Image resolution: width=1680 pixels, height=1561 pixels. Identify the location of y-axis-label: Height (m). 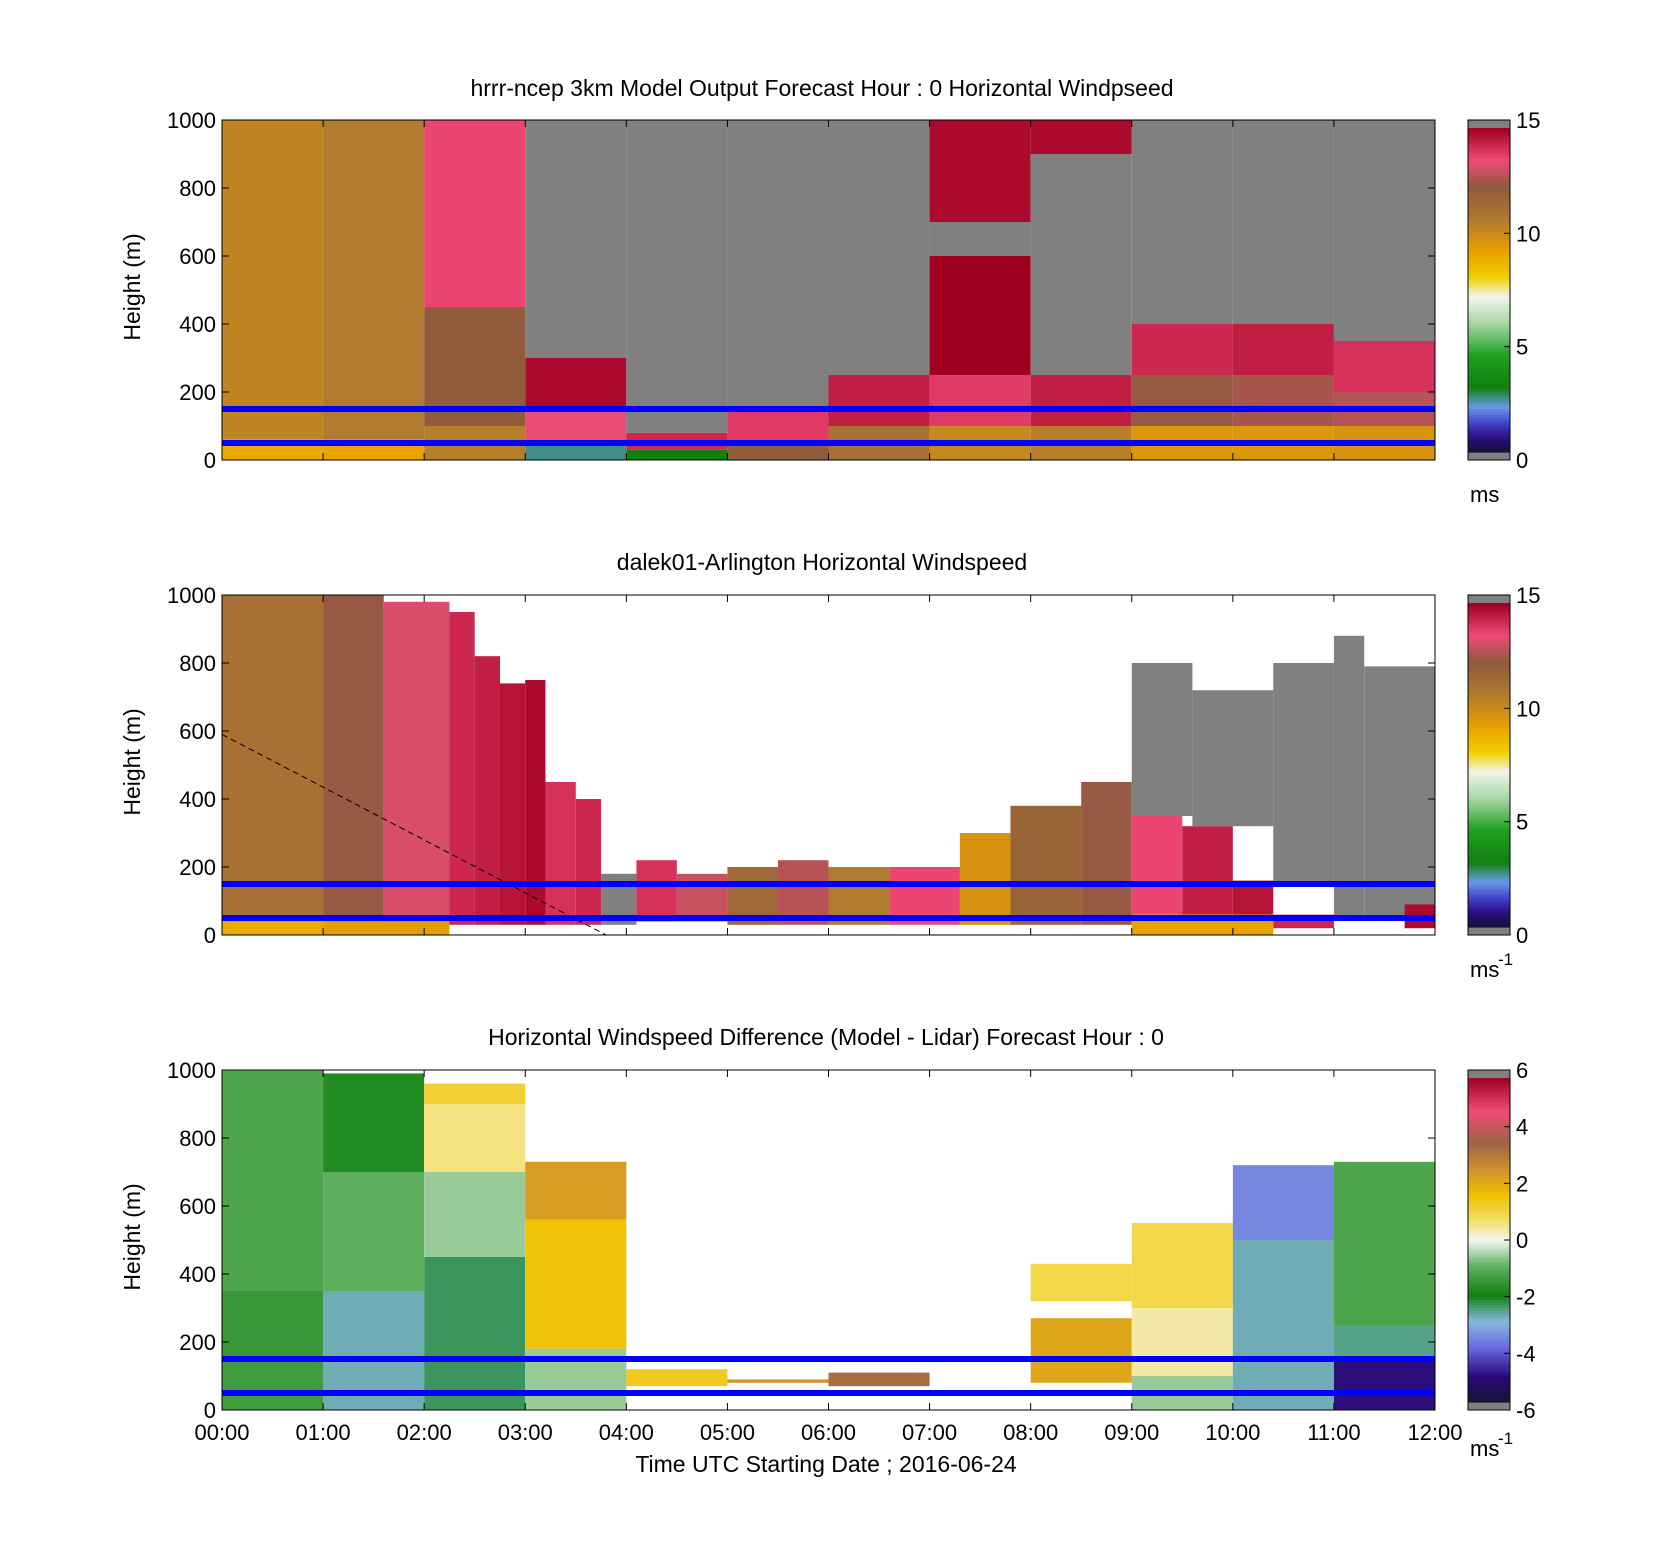
(132, 761).